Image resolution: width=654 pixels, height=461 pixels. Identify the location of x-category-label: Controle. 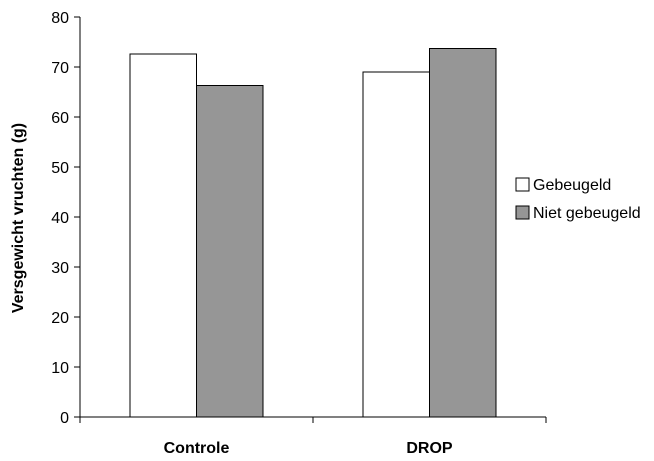
(197, 448).